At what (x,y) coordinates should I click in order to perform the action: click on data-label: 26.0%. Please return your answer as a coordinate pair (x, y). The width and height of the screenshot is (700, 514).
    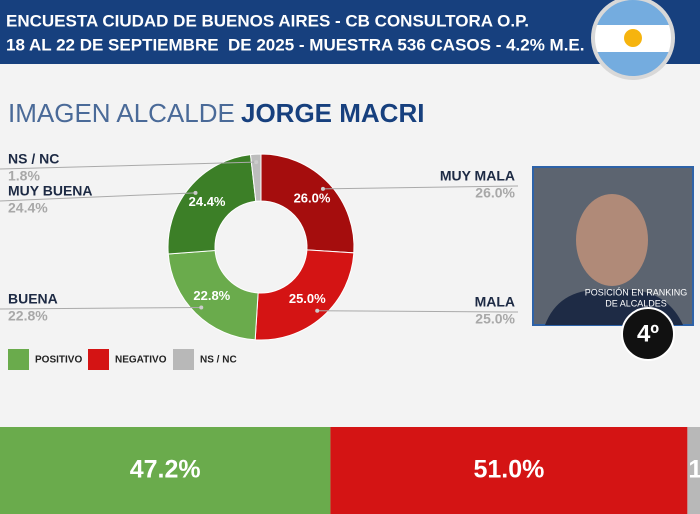
    Looking at the image, I should click on (312, 198).